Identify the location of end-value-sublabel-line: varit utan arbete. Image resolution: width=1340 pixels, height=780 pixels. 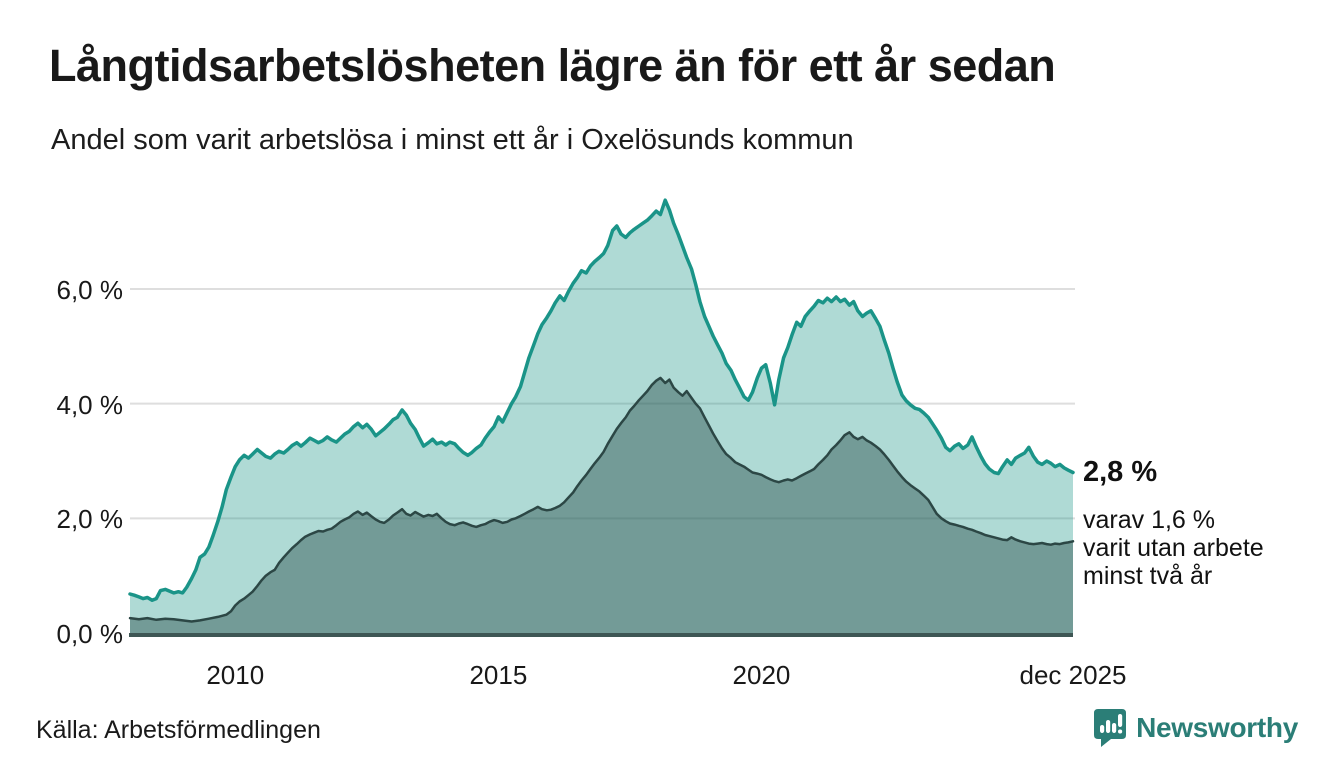
(1173, 548).